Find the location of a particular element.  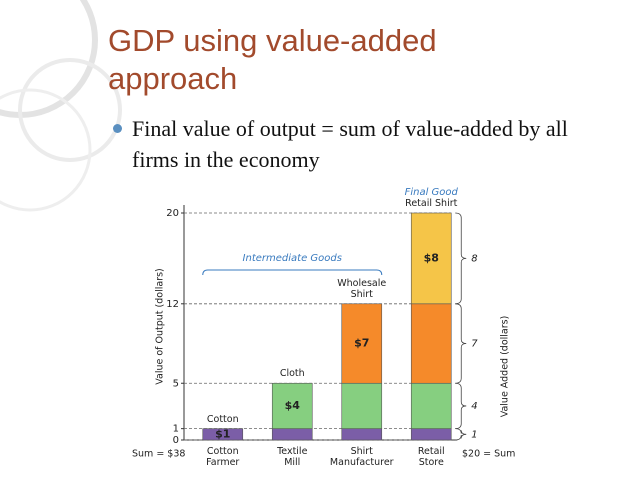

bracket is located at coordinates (292, 272).